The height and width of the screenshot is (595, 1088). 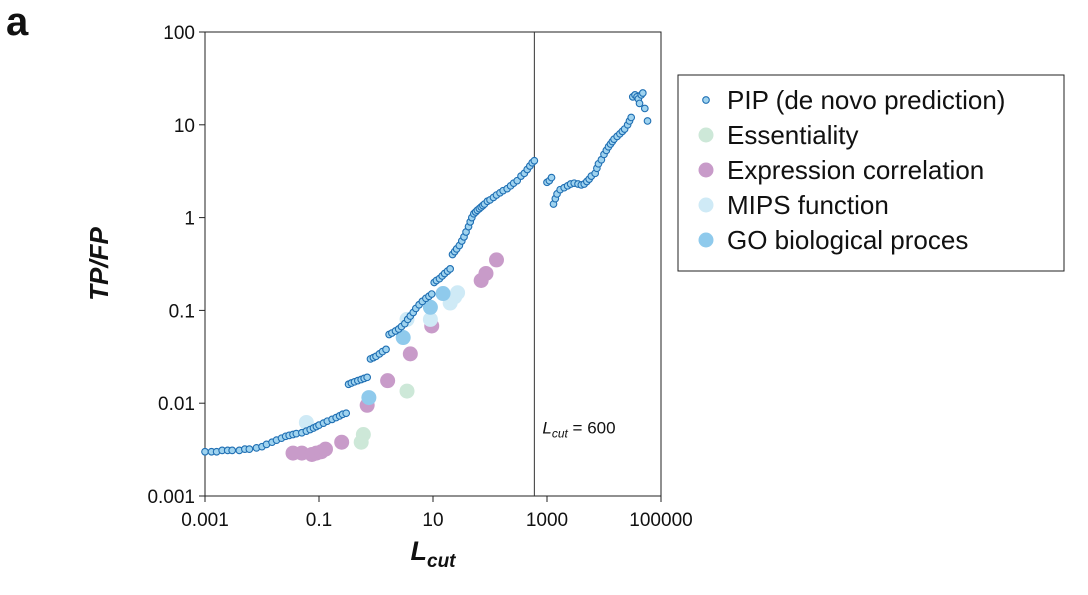 What do you see at coordinates (793, 135) in the screenshot?
I see `legend-label: Essentiality` at bounding box center [793, 135].